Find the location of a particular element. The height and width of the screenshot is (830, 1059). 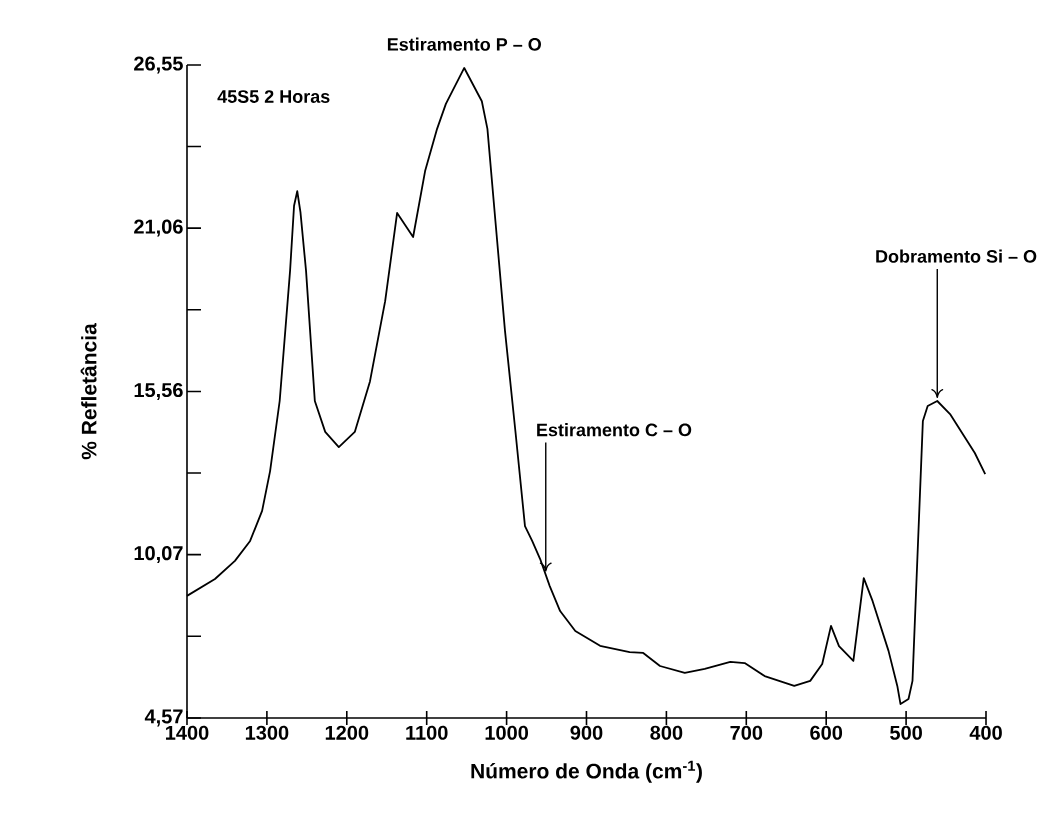

annotation: 45S5 2 Horas is located at coordinates (273, 96).